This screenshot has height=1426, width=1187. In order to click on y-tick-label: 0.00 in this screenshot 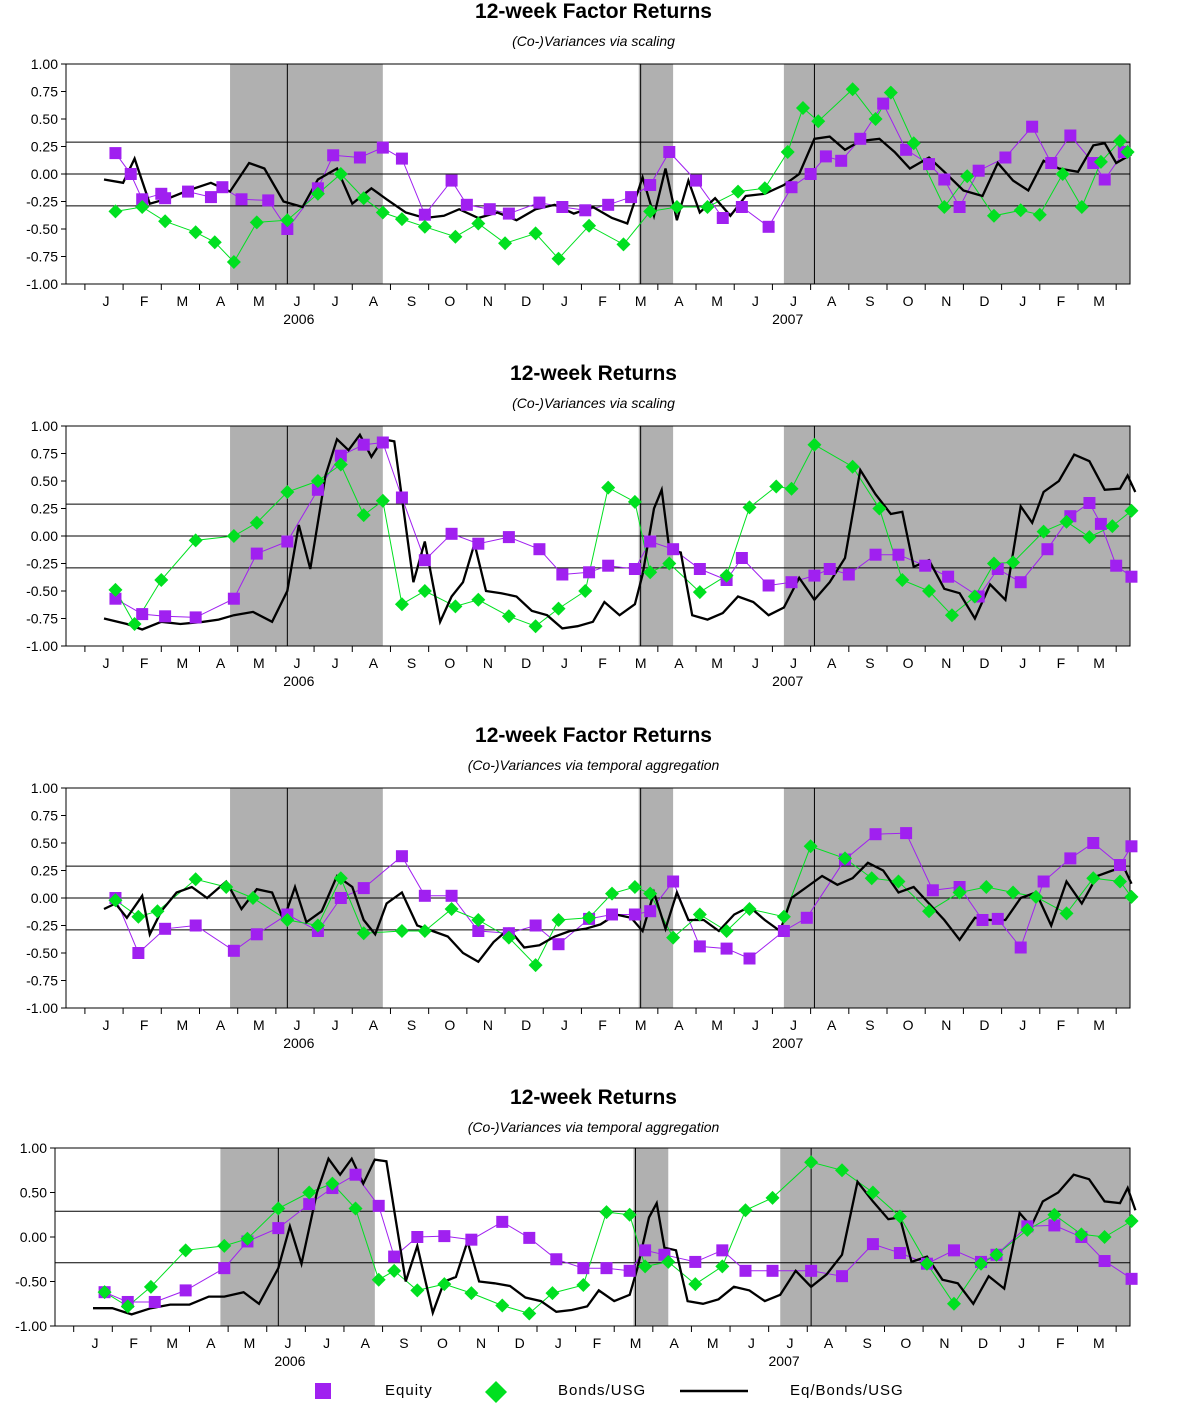, I will do `click(33, 1237)`.